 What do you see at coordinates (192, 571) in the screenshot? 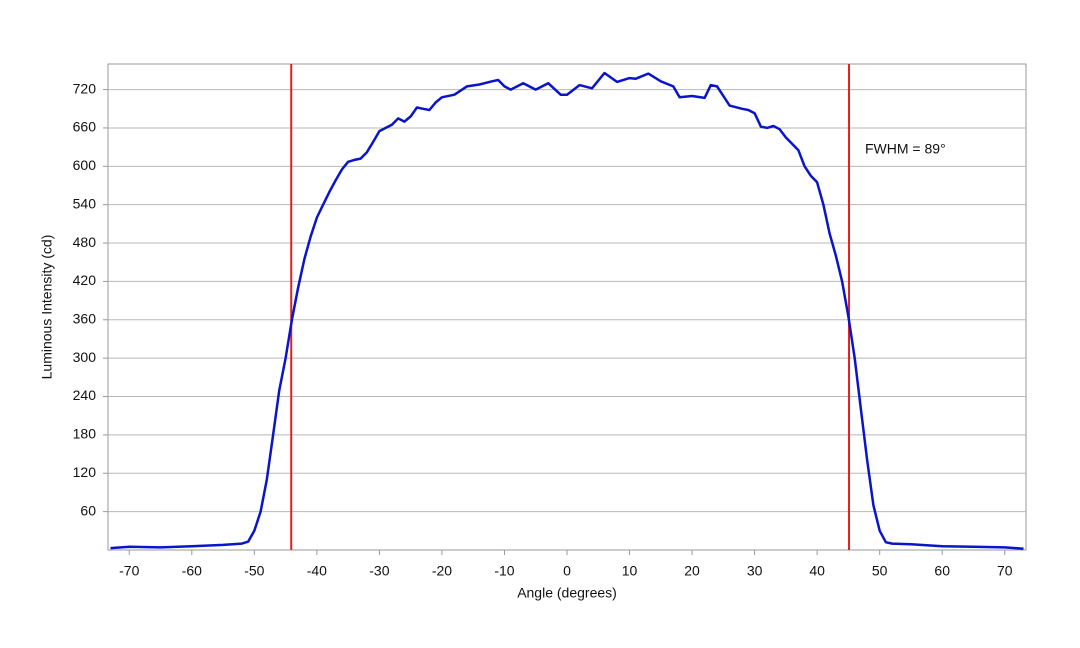
I see `x-tick-label: -60` at bounding box center [192, 571].